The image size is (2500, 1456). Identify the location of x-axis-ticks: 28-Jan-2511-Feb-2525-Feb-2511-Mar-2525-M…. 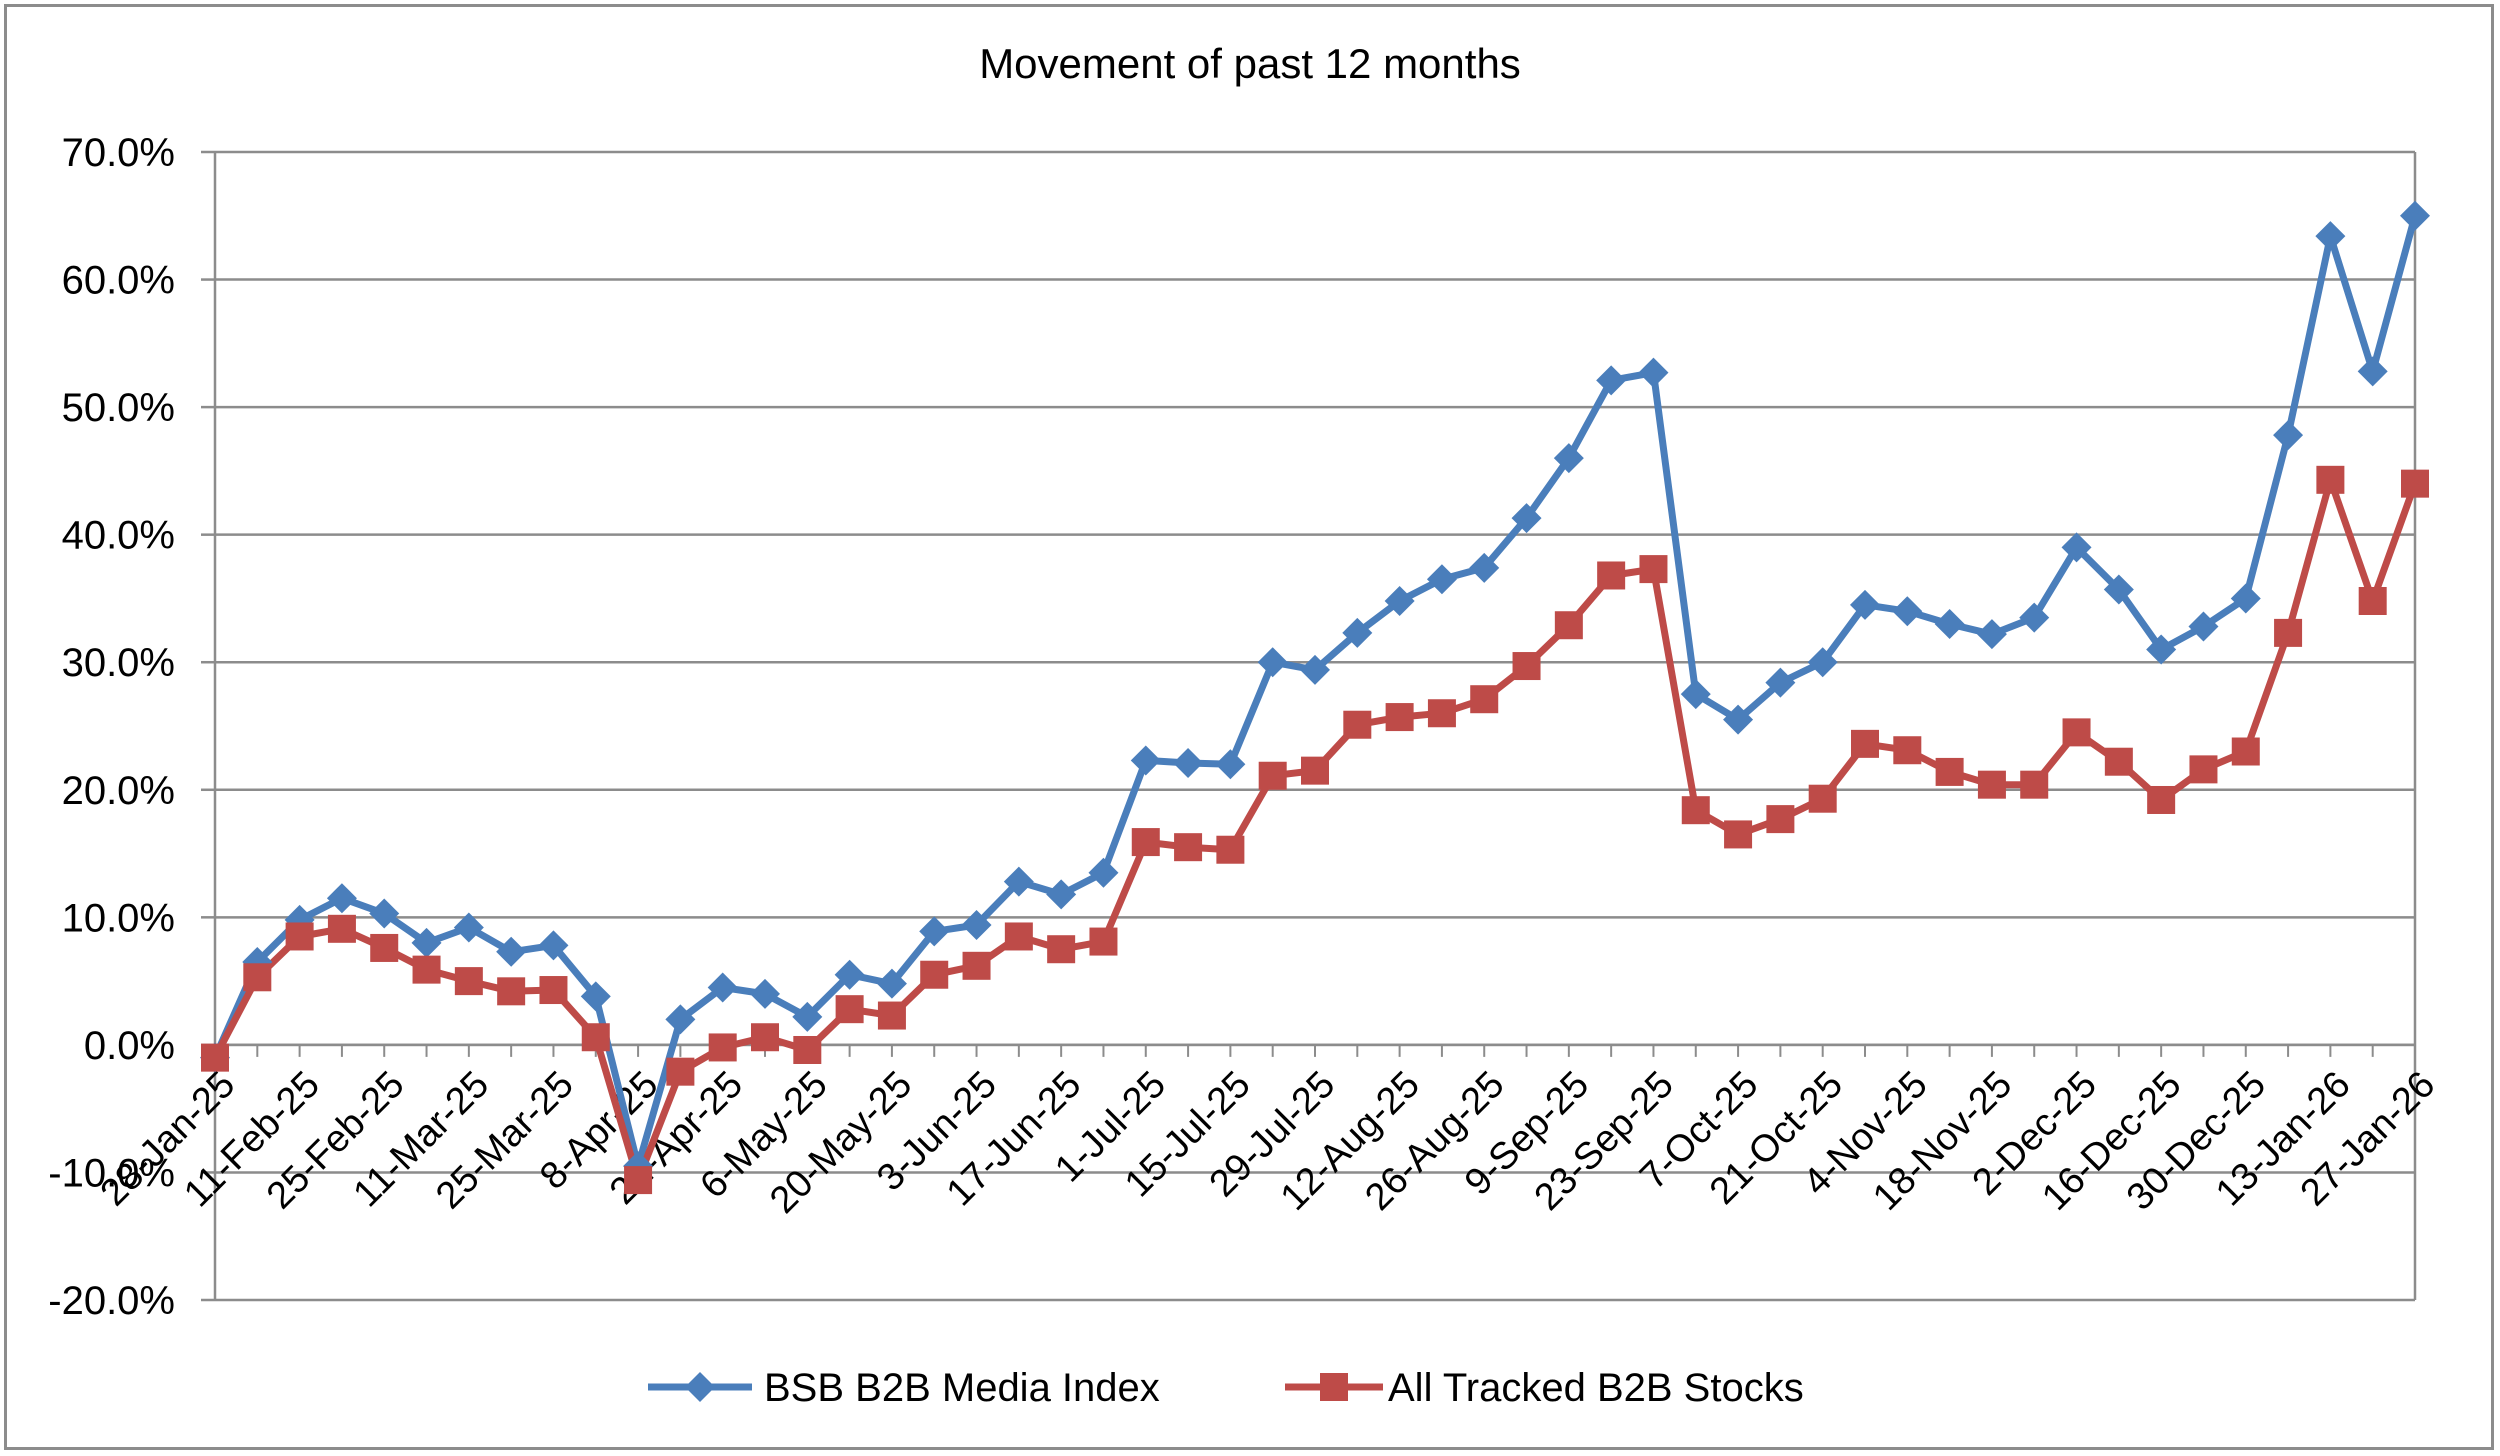
(1268, 1132).